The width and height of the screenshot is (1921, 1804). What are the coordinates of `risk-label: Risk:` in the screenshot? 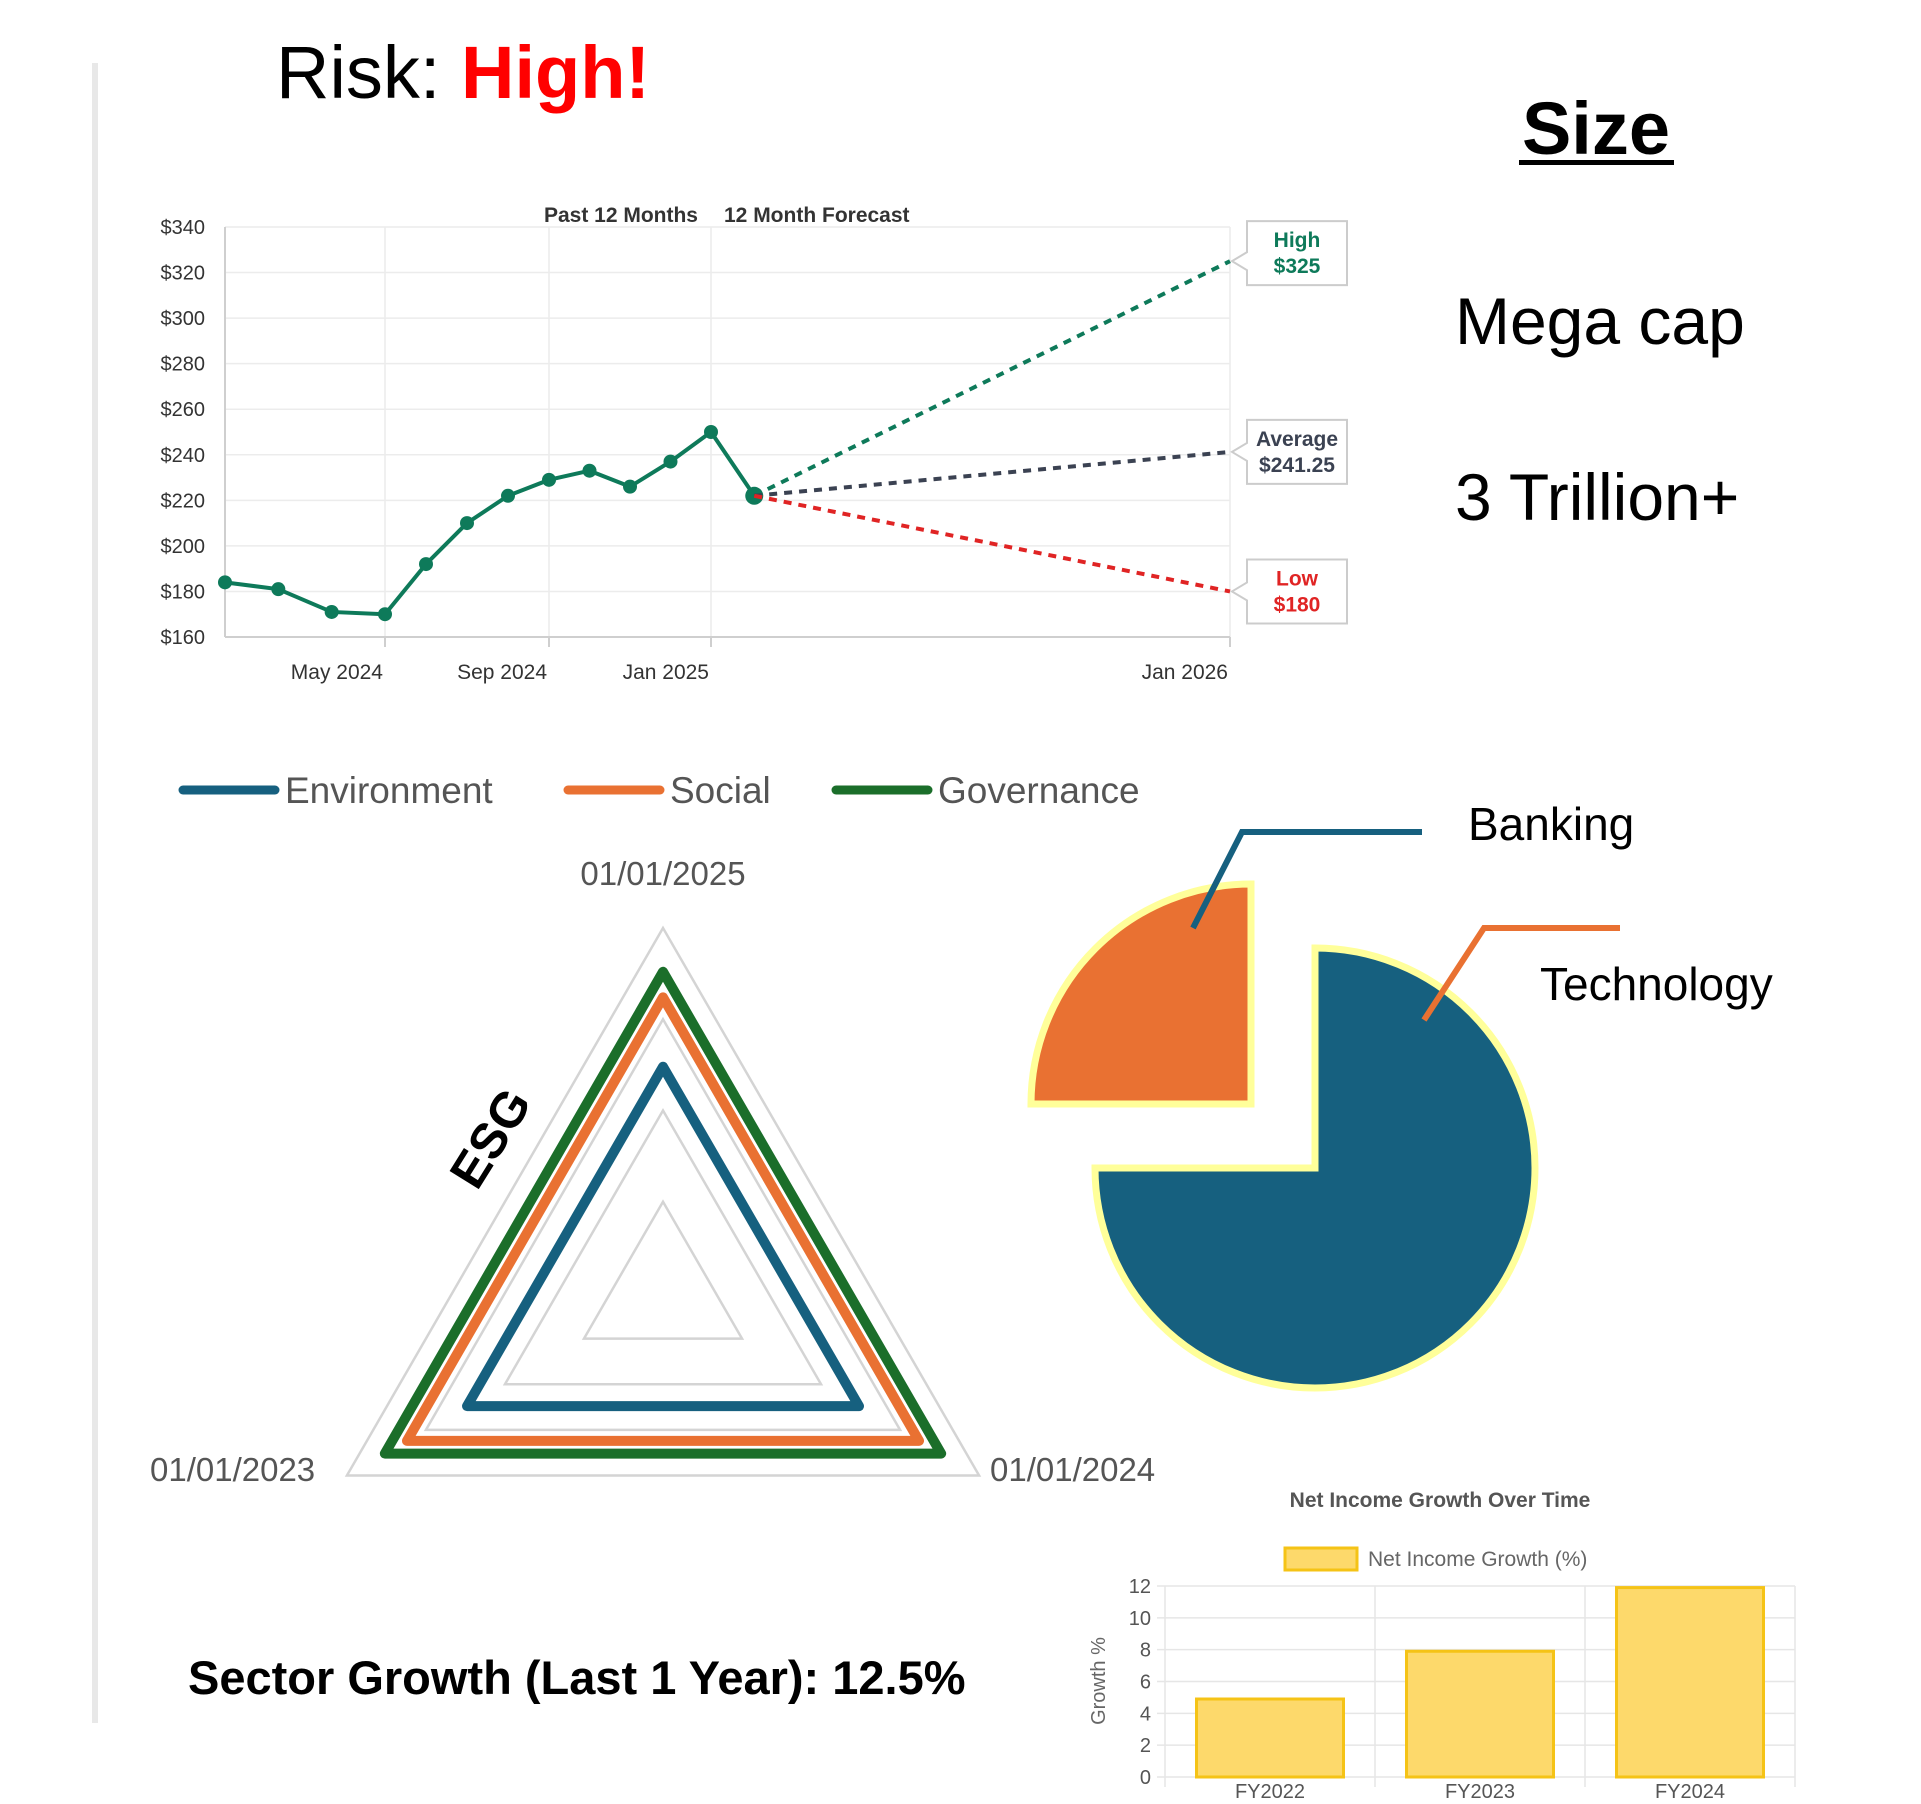 It's located at (368, 72).